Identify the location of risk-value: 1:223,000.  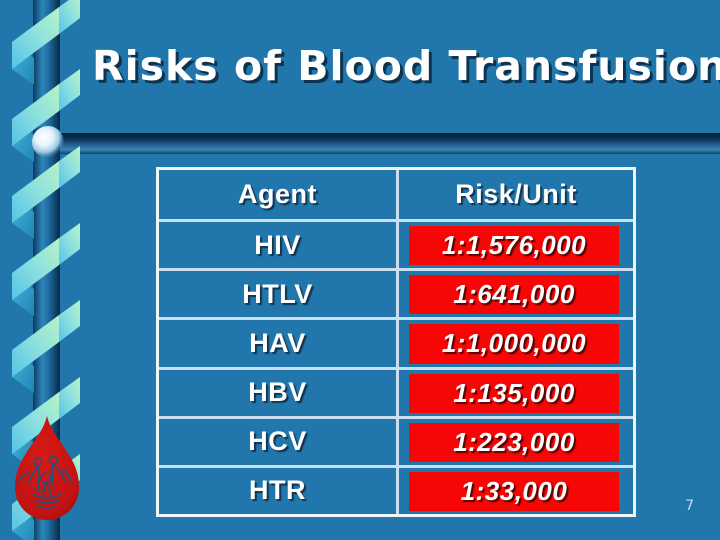
(514, 441).